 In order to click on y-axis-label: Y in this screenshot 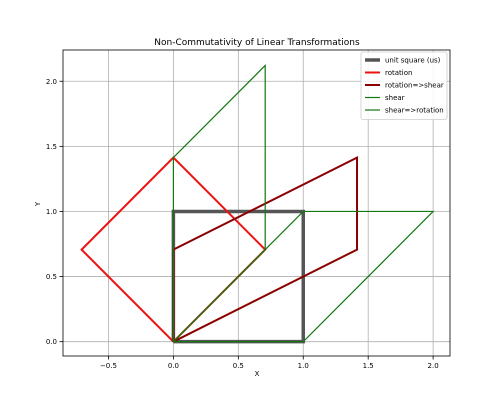, I will do `click(38, 204)`.